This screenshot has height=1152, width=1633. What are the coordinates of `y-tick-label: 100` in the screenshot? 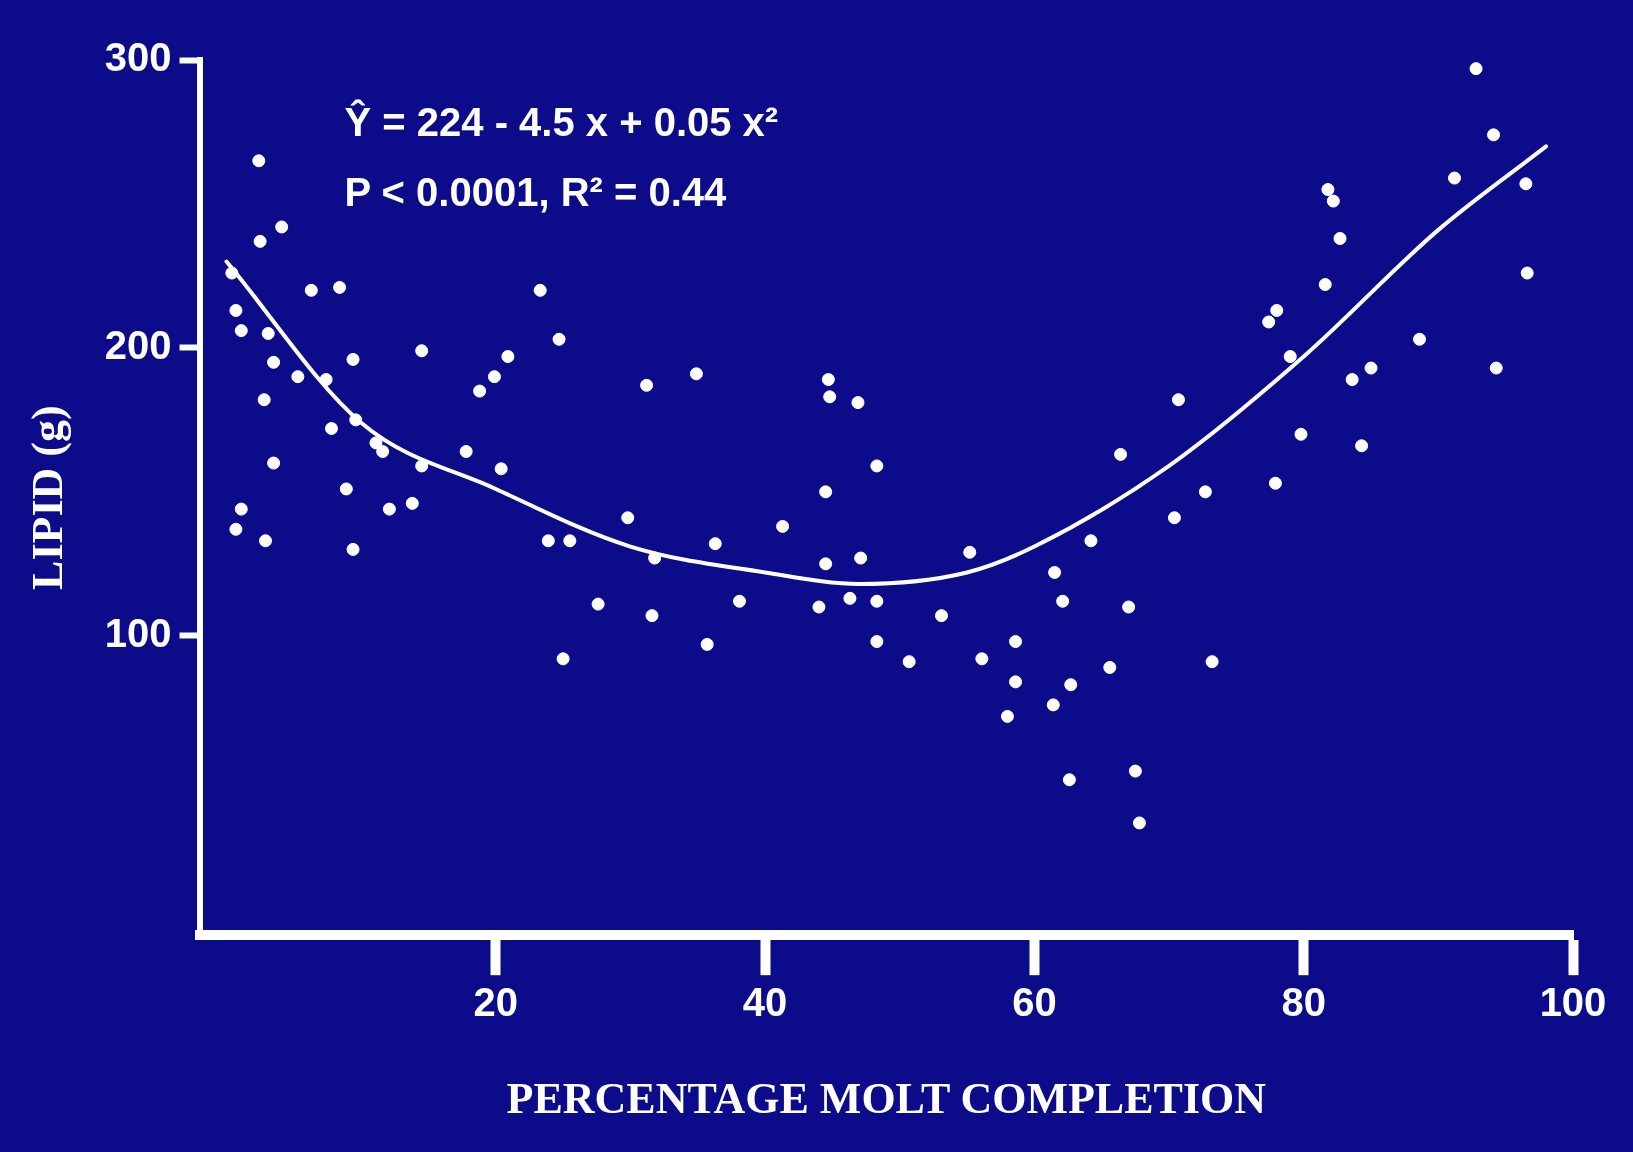 It's located at (138, 632).